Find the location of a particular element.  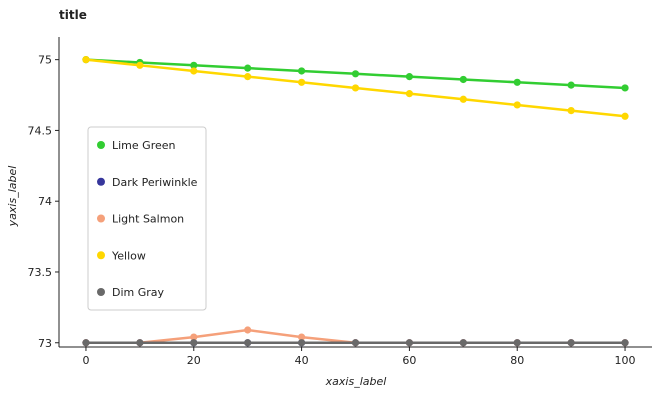

y-tick-label: 74.5 is located at coordinates (40, 130).